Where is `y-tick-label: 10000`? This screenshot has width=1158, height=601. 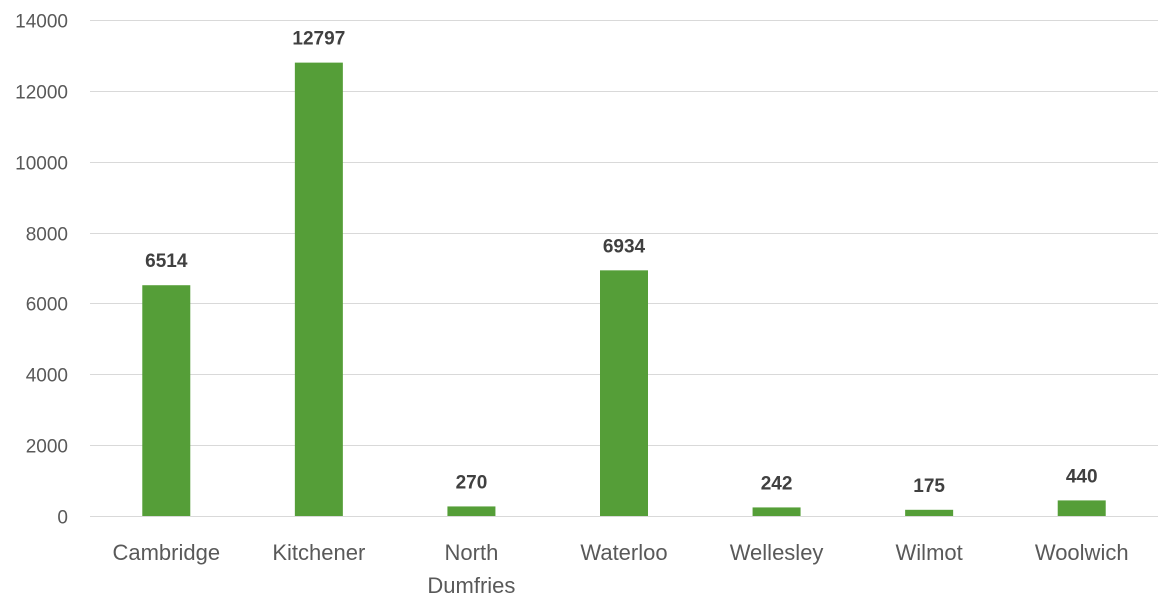
y-tick-label: 10000 is located at coordinates (41, 164).